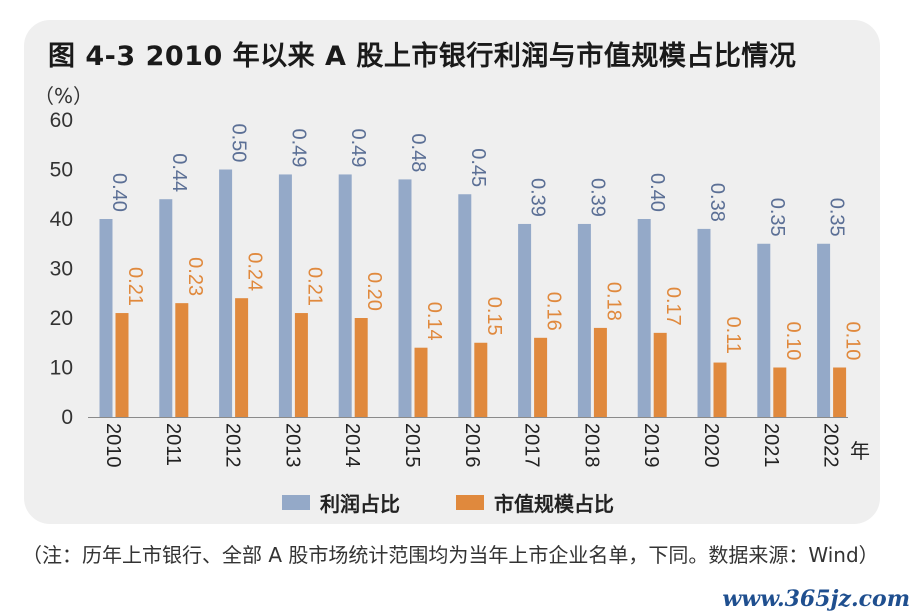 This screenshot has height=614, width=916. Describe the element at coordinates (195, 276) in the screenshot. I see `data-label-market: 0.23` at that location.